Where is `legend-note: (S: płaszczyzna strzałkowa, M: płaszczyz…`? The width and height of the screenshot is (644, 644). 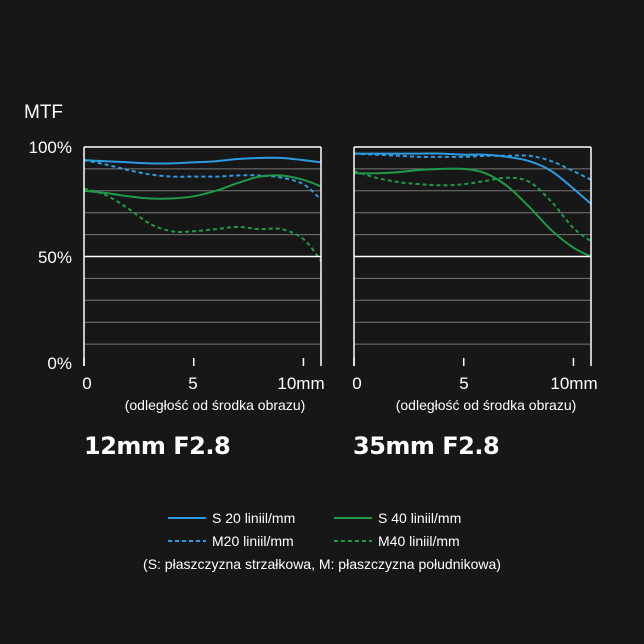
legend-note: (S: płaszczyzna strzałkowa, M: płaszczyz… is located at coordinates (322, 564).